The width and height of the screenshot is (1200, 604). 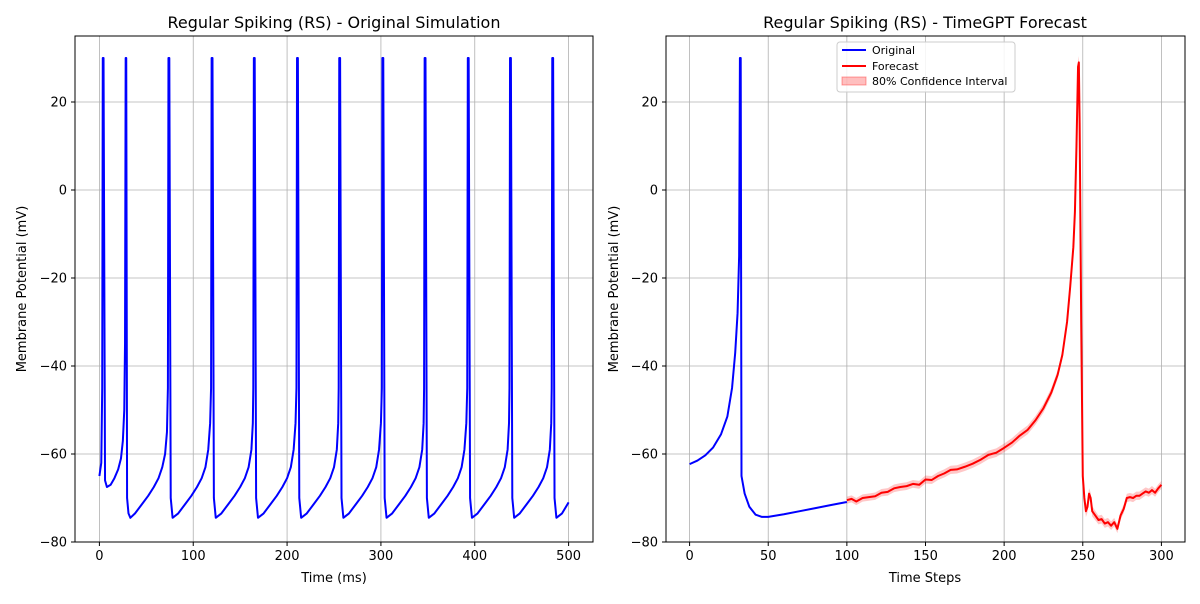 I want to click on right-x-tick-label: 200, so click(x=1004, y=556).